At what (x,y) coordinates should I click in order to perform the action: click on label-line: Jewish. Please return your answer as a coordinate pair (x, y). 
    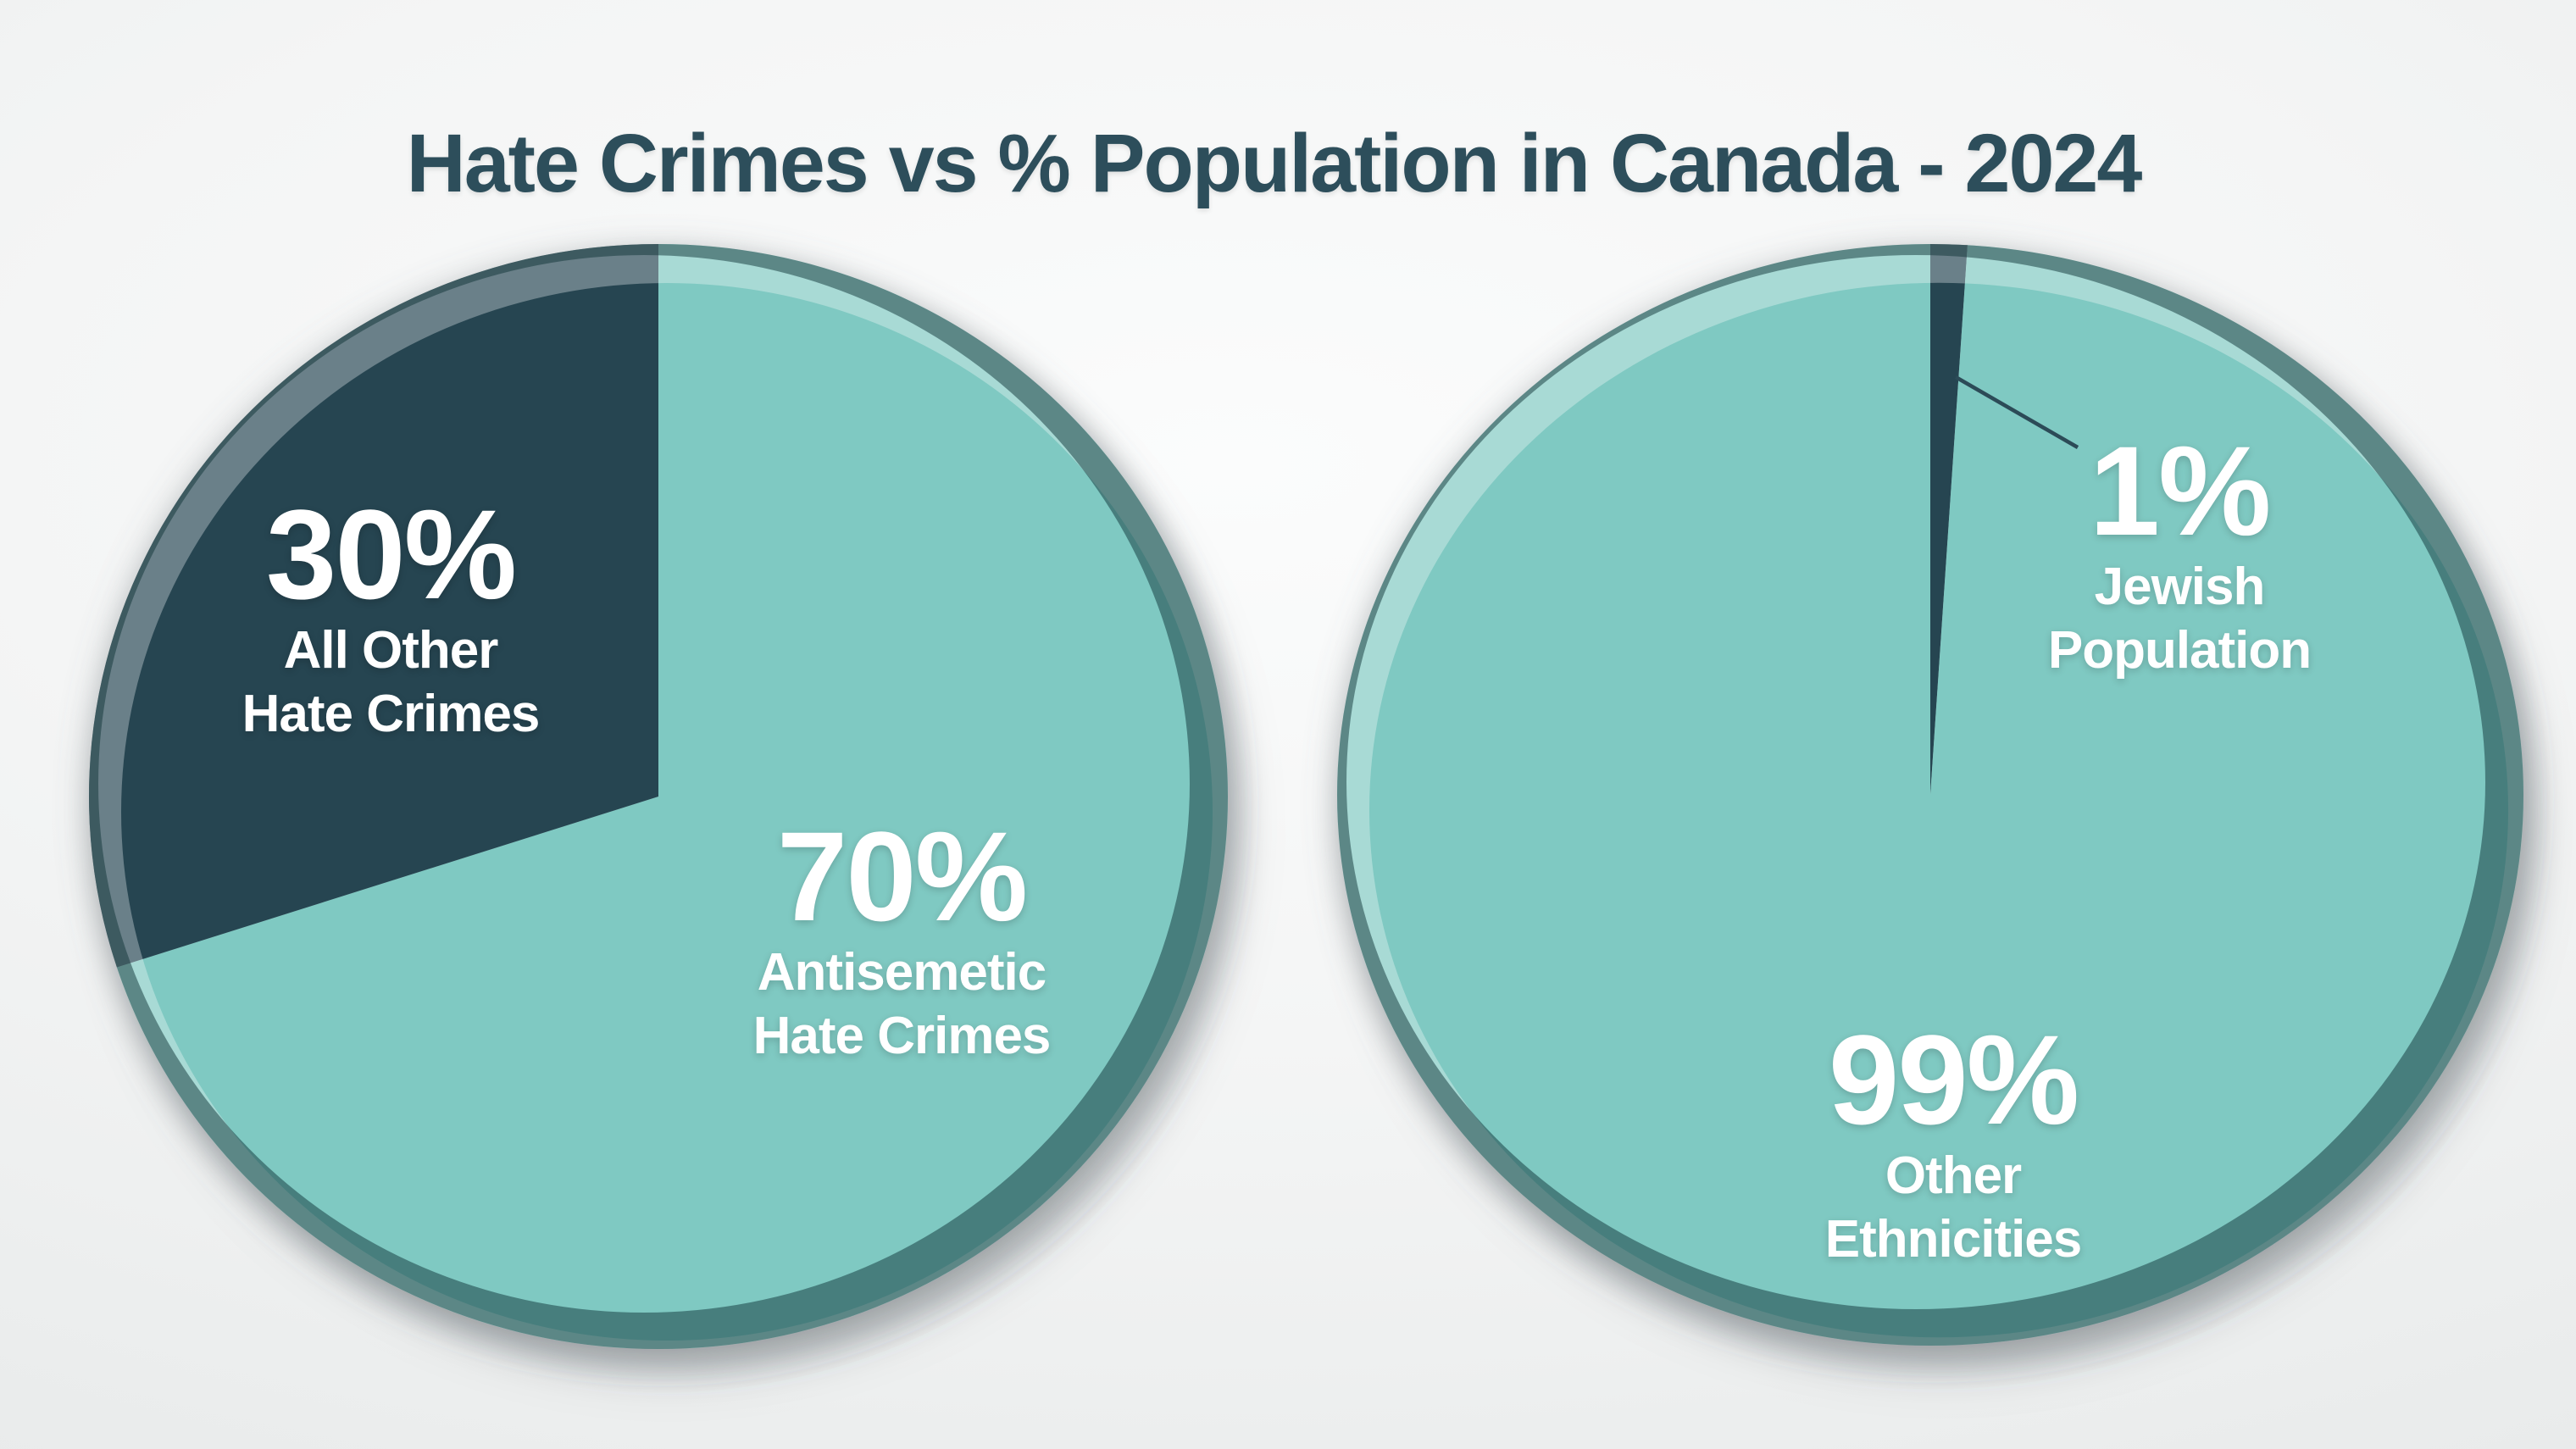
    Looking at the image, I should click on (2180, 587).